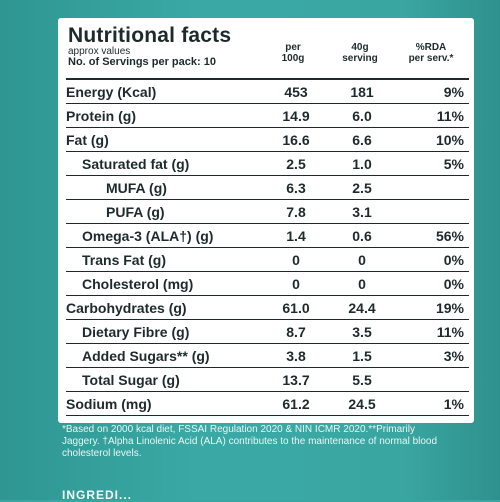 This screenshot has width=500, height=502. What do you see at coordinates (136, 164) in the screenshot?
I see `nutrient-name: Saturated fat (g)` at bounding box center [136, 164].